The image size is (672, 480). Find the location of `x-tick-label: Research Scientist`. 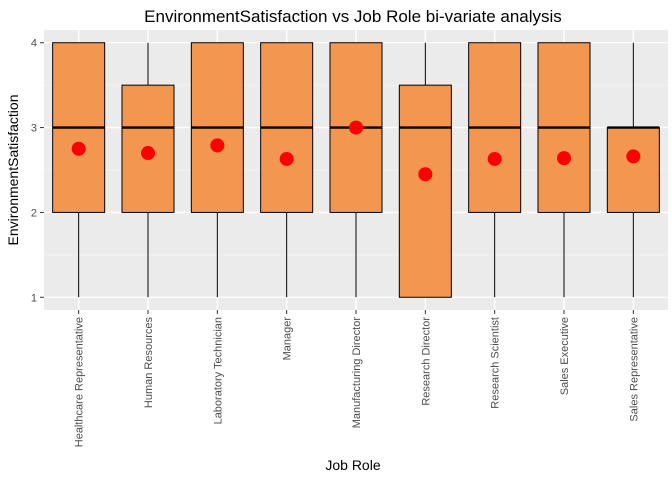

x-tick-label: Research Scientist is located at coordinates (496, 363).